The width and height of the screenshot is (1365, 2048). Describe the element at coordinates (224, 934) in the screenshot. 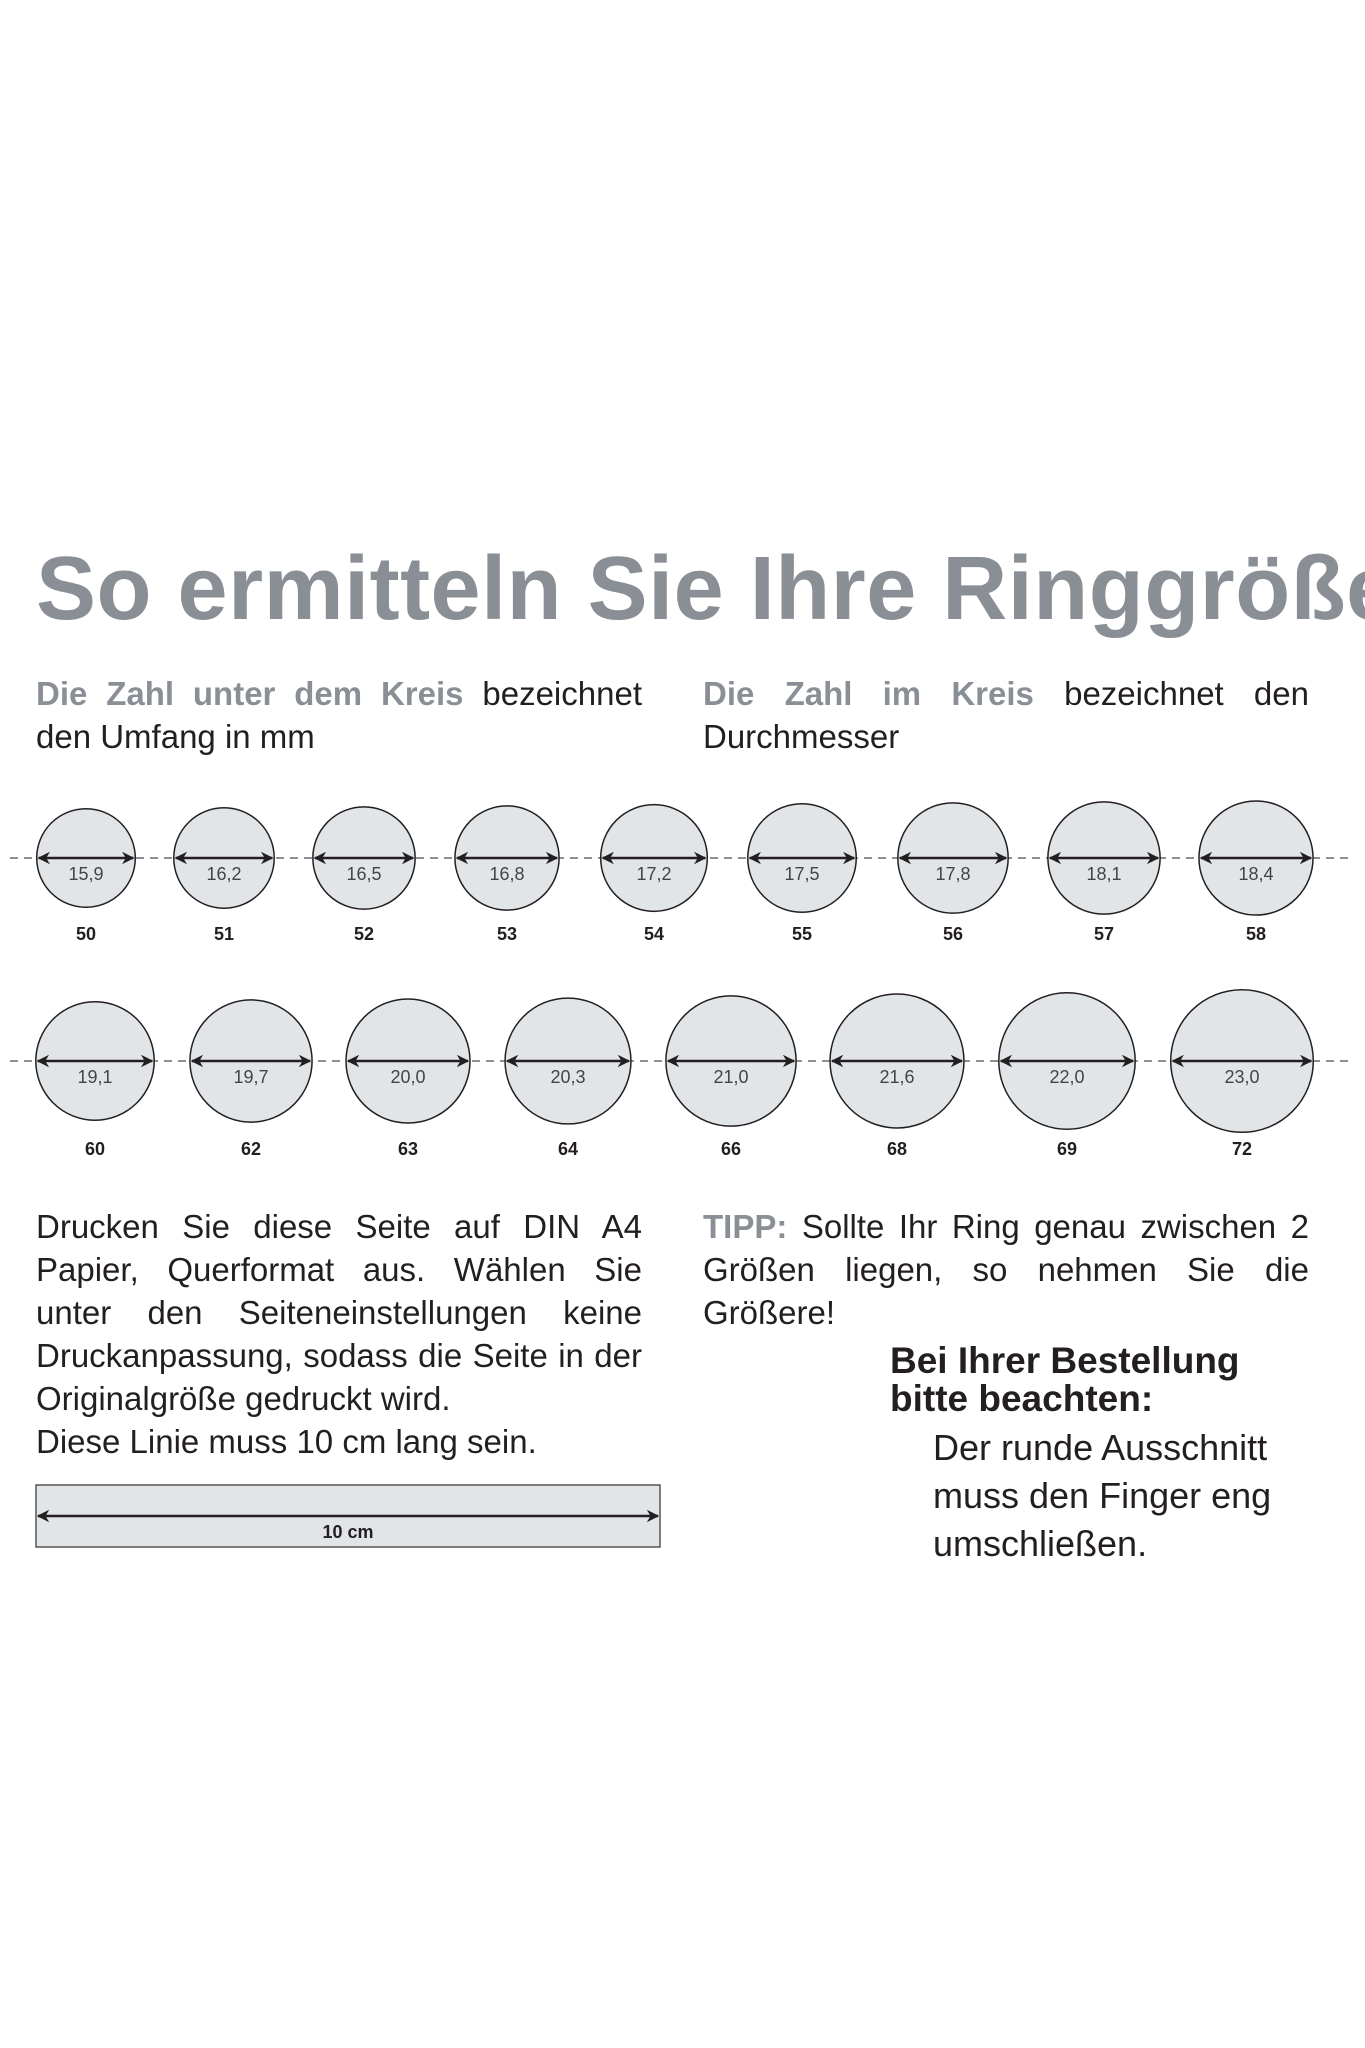

I see `ring-size-label: 51` at that location.